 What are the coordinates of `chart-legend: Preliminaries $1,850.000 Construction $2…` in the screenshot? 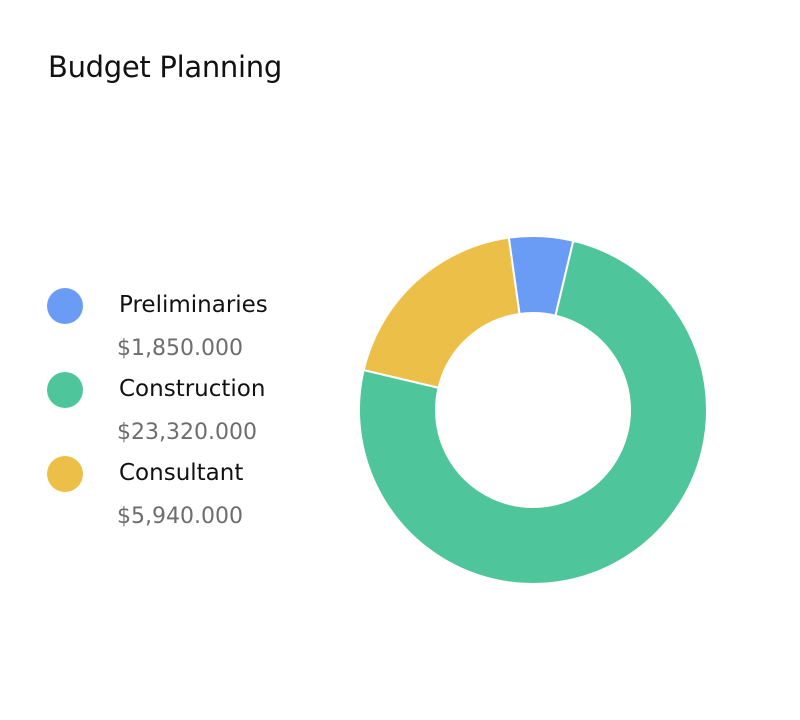 It's located at (197, 412).